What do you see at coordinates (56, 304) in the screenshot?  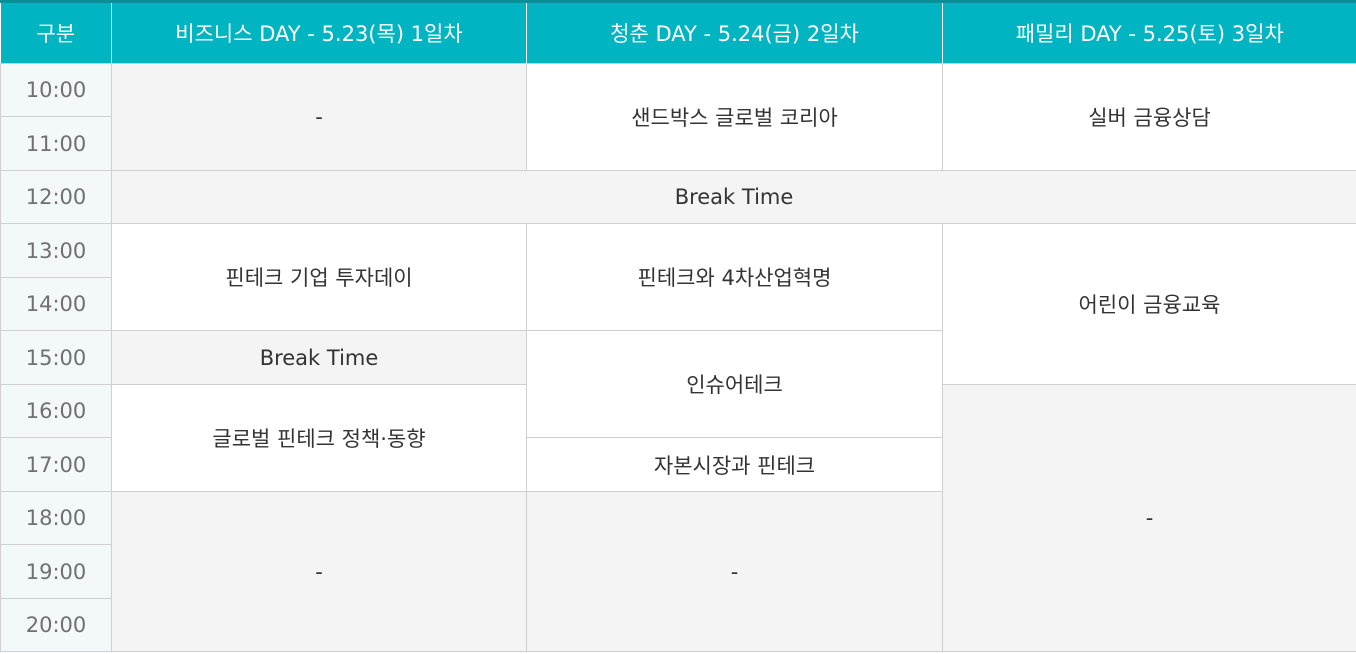 I see `time-slot: 14:00` at bounding box center [56, 304].